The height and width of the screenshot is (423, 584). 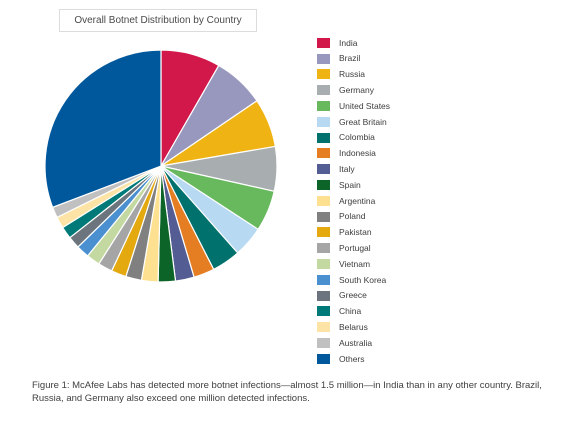 I want to click on legend-item: Great Britain, so click(x=353, y=122).